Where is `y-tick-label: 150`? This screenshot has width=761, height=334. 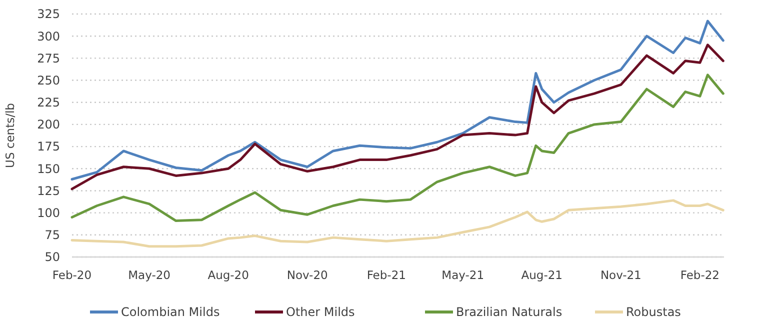 y-tick-label: 150 is located at coordinates (48, 169).